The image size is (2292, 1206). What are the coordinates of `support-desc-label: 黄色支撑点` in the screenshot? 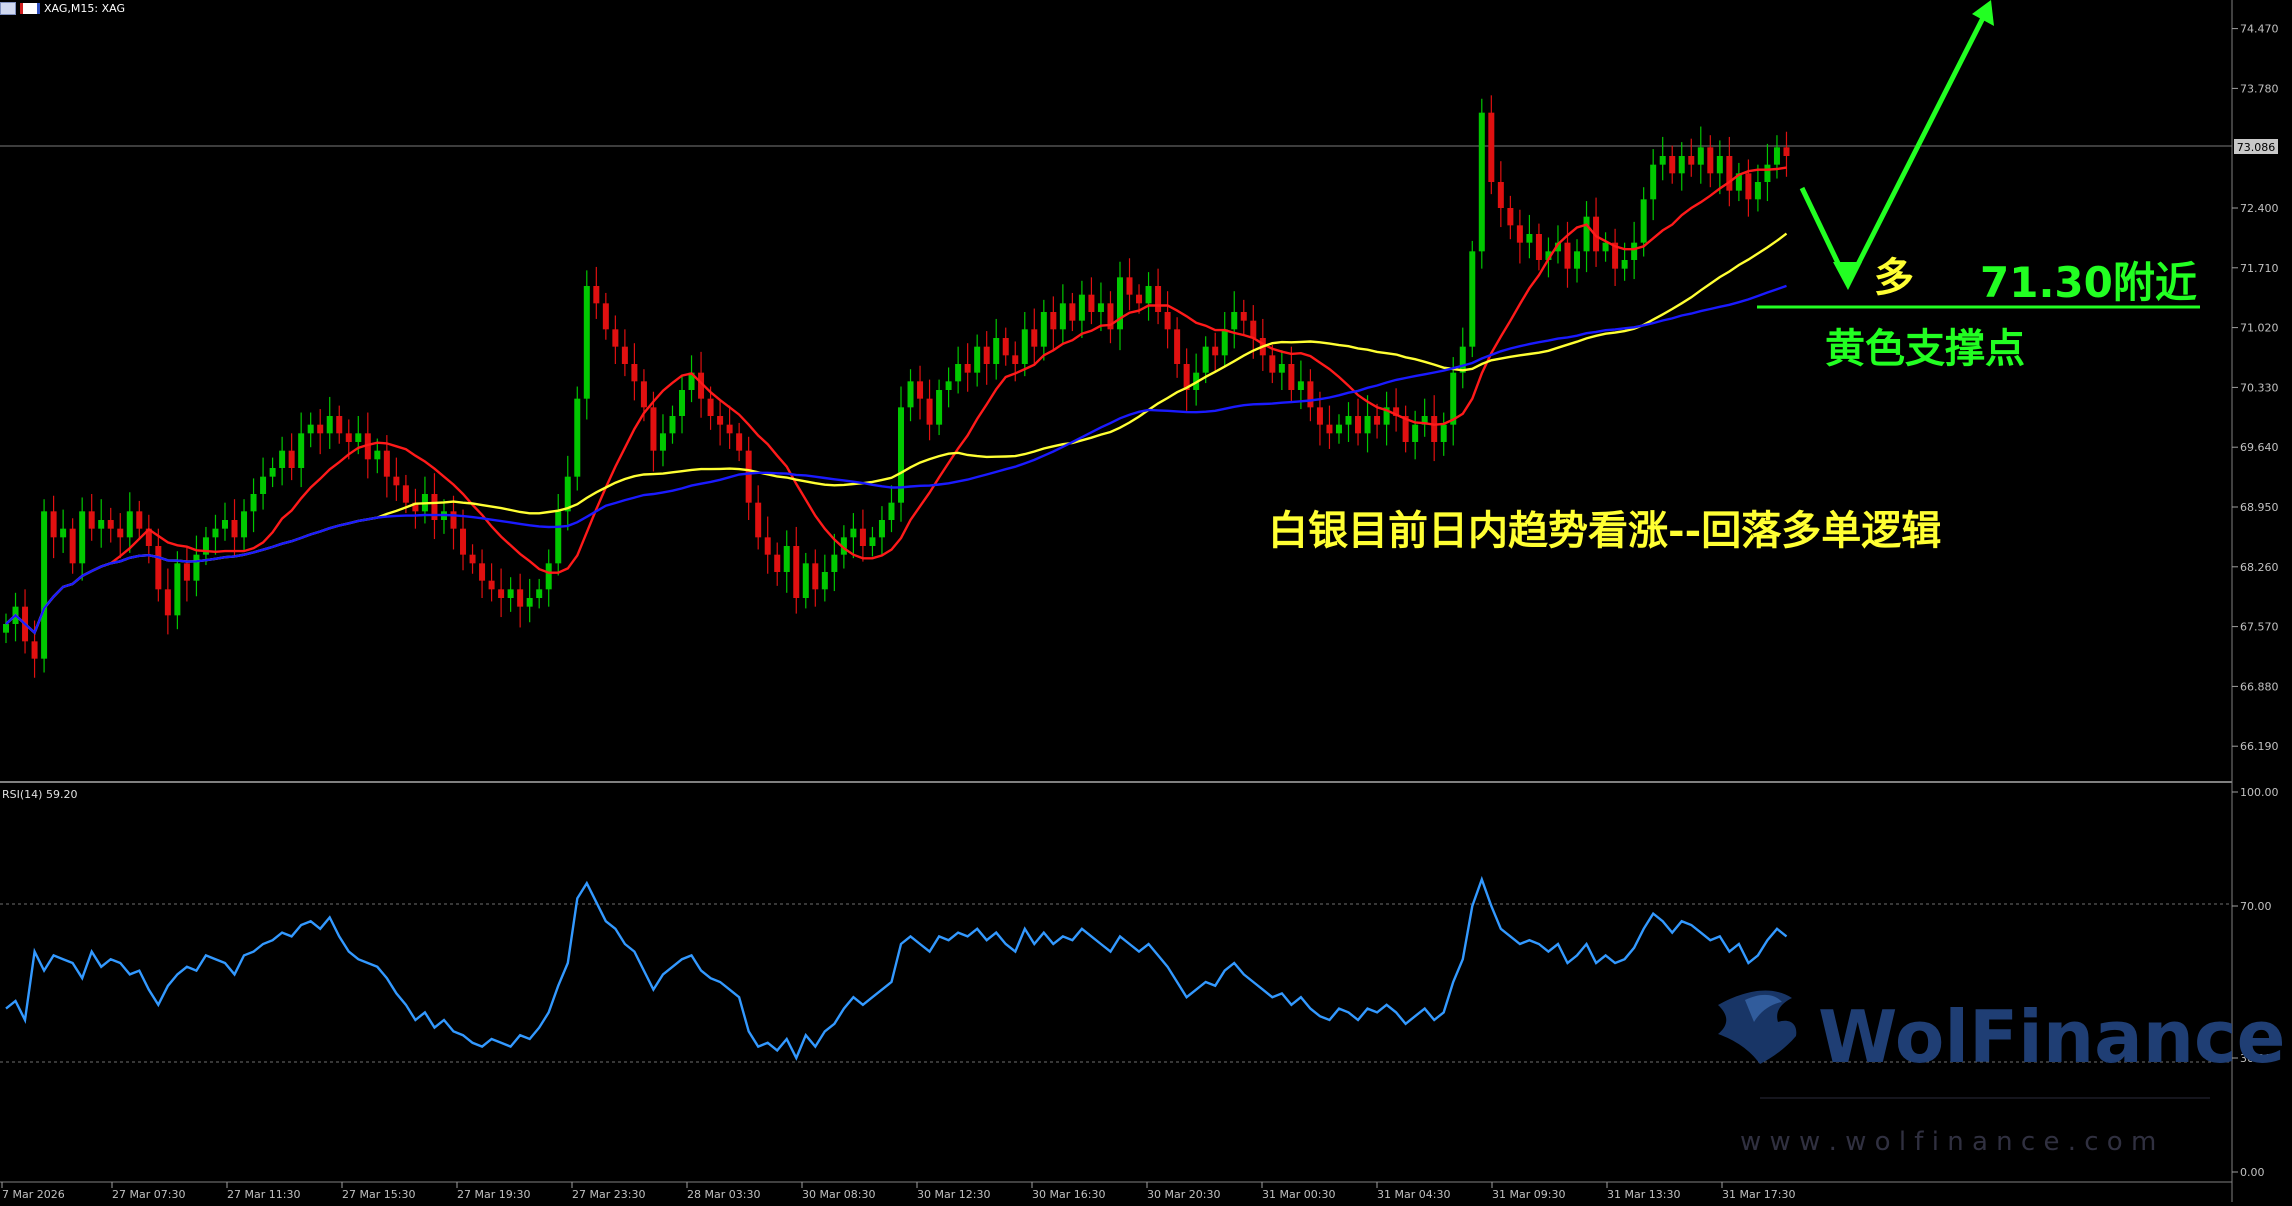 It's located at (1925, 348).